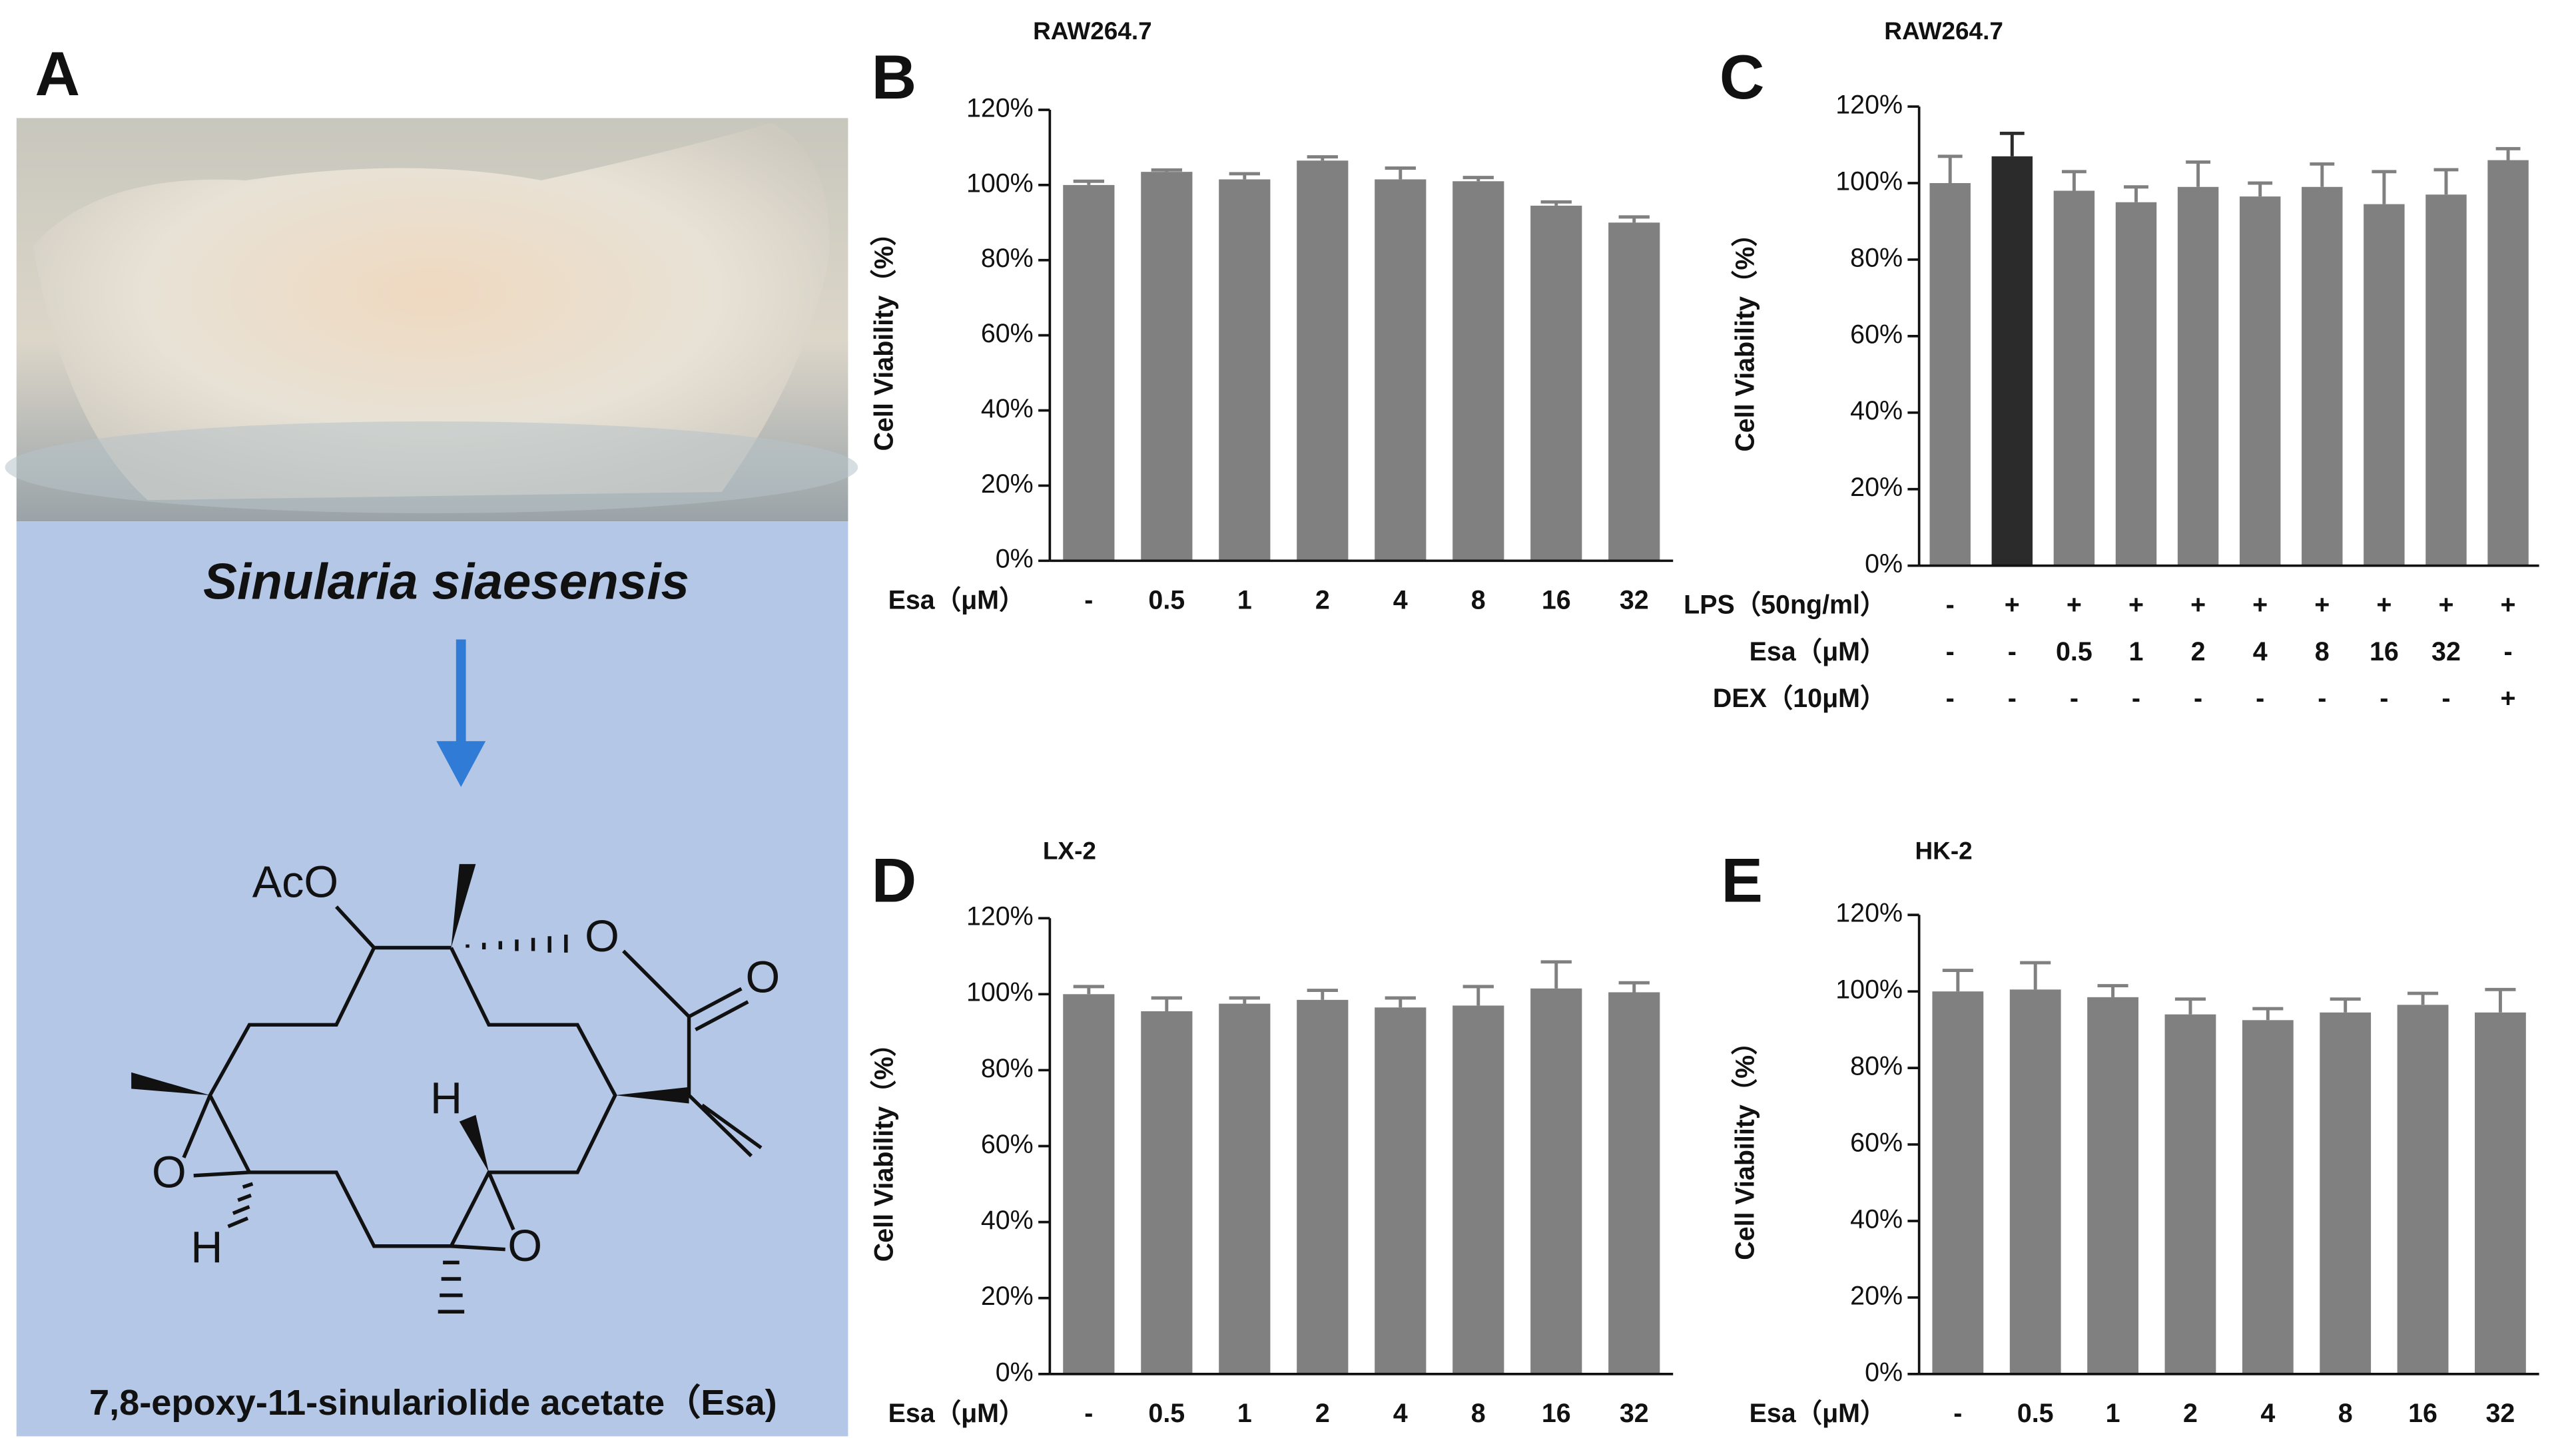  What do you see at coordinates (2322, 651) in the screenshot?
I see `x-tick-label: 8` at bounding box center [2322, 651].